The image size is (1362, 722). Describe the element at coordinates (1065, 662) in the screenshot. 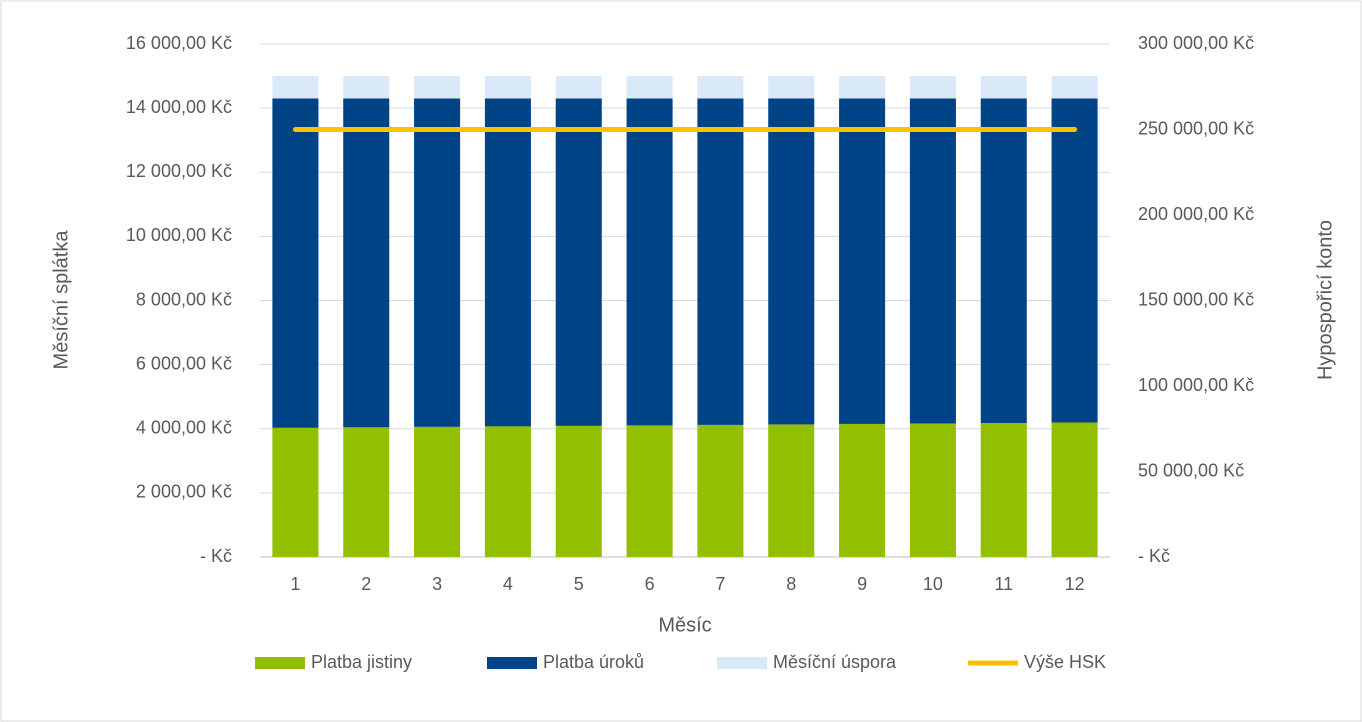

I see `legend-label: Výše HSK` at that location.